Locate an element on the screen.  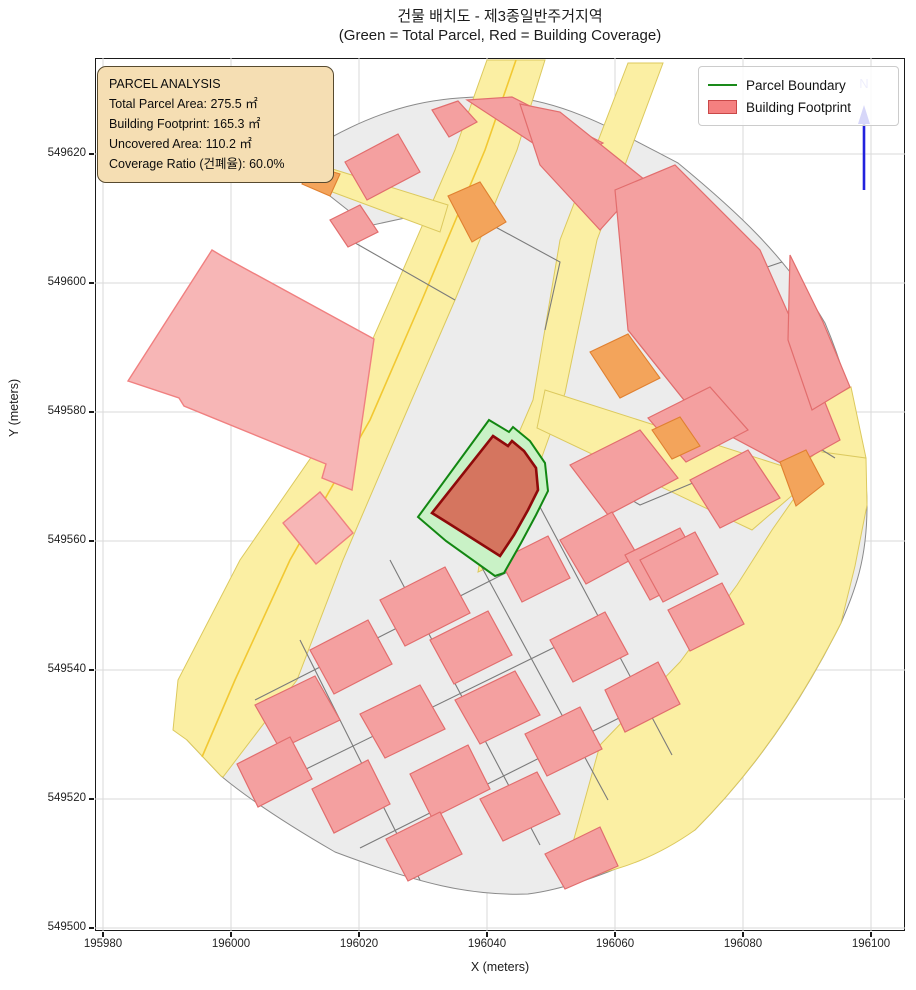
x-tick-label: 196040 is located at coordinates (487, 944).